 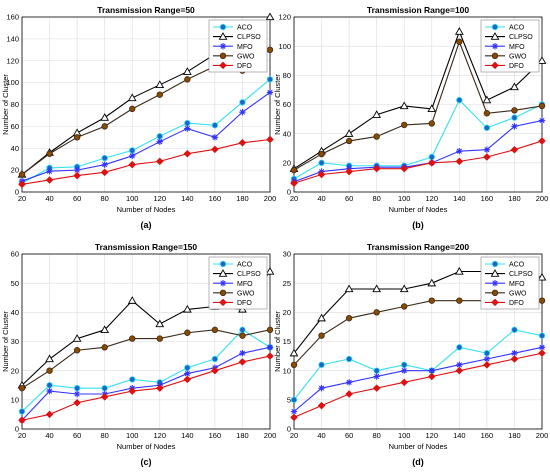 I want to click on chart-title: Transmission Range=50, so click(x=146, y=10).